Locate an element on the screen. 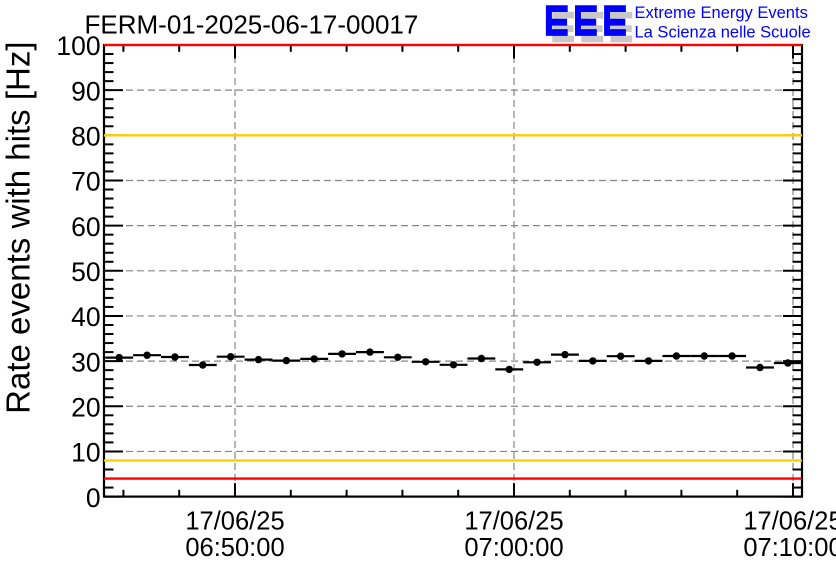  svg-text: 20 is located at coordinates (85, 407).